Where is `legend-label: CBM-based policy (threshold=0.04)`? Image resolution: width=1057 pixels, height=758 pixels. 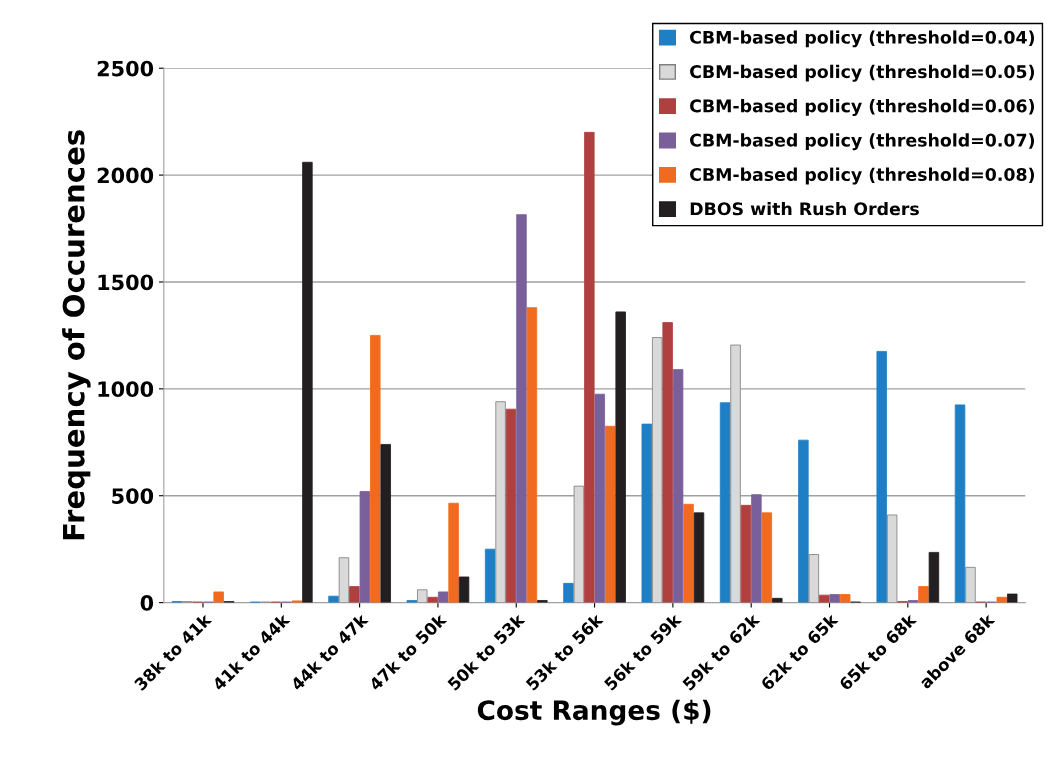
legend-label: CBM-based policy (threshold=0.04) is located at coordinates (862, 39).